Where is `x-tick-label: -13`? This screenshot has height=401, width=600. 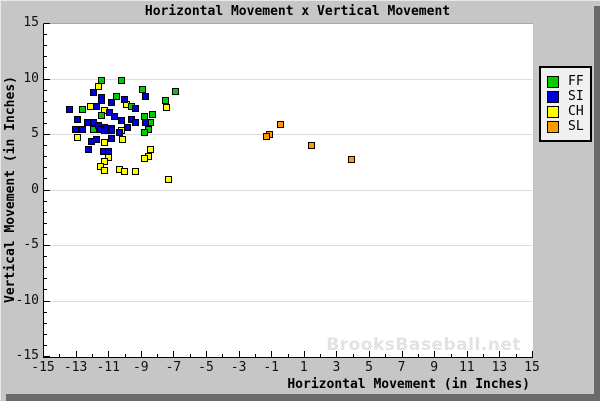 x-tick-label: -13 is located at coordinates (75, 367).